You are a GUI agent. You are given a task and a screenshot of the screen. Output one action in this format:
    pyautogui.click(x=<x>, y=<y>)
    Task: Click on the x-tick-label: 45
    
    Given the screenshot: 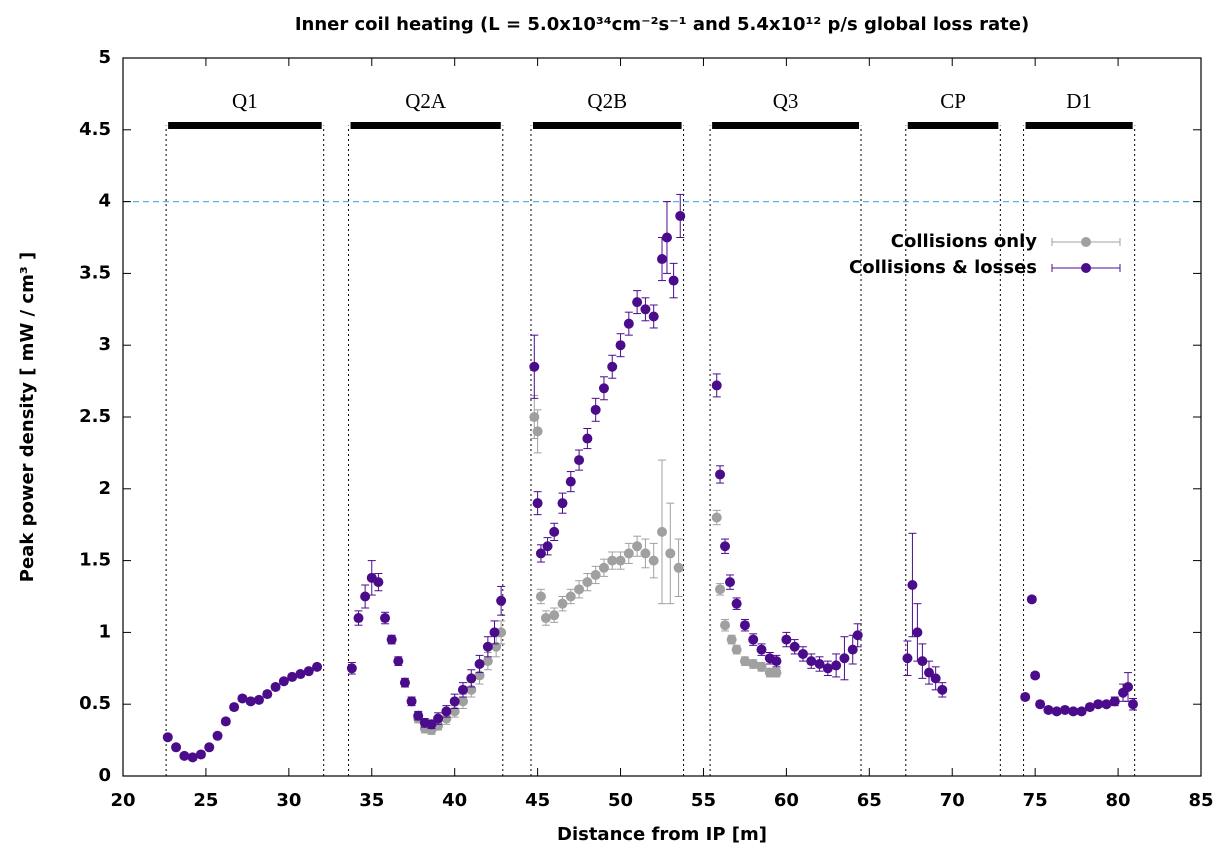 What is the action you would take?
    pyautogui.click(x=537, y=800)
    